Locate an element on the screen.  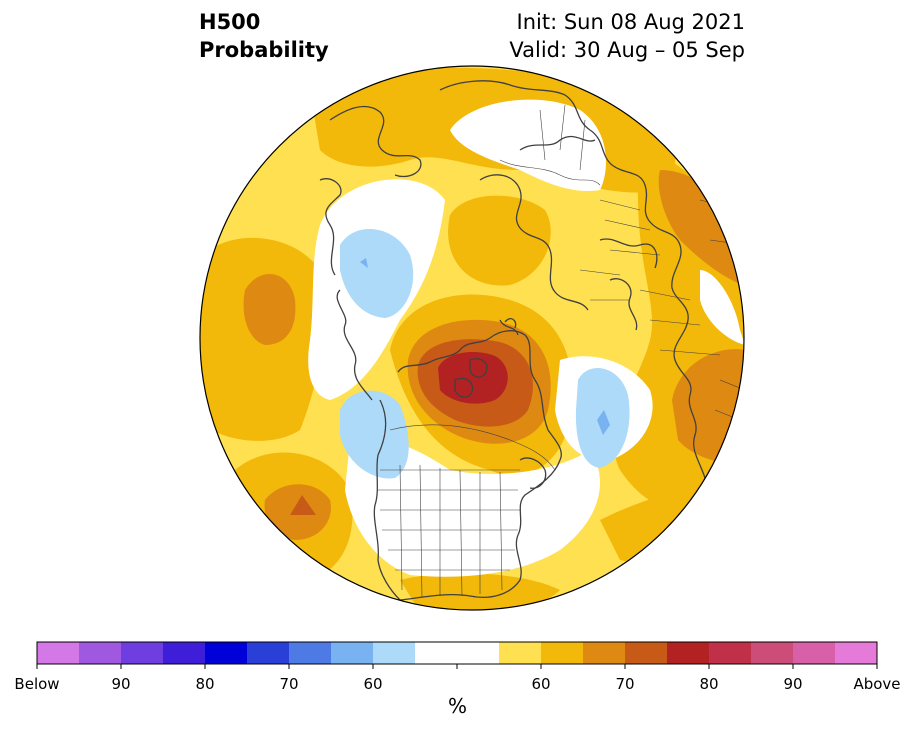
colorbar-labels: Below 90 80 70 60 60 70 80 90 Above is located at coordinates (457, 684).